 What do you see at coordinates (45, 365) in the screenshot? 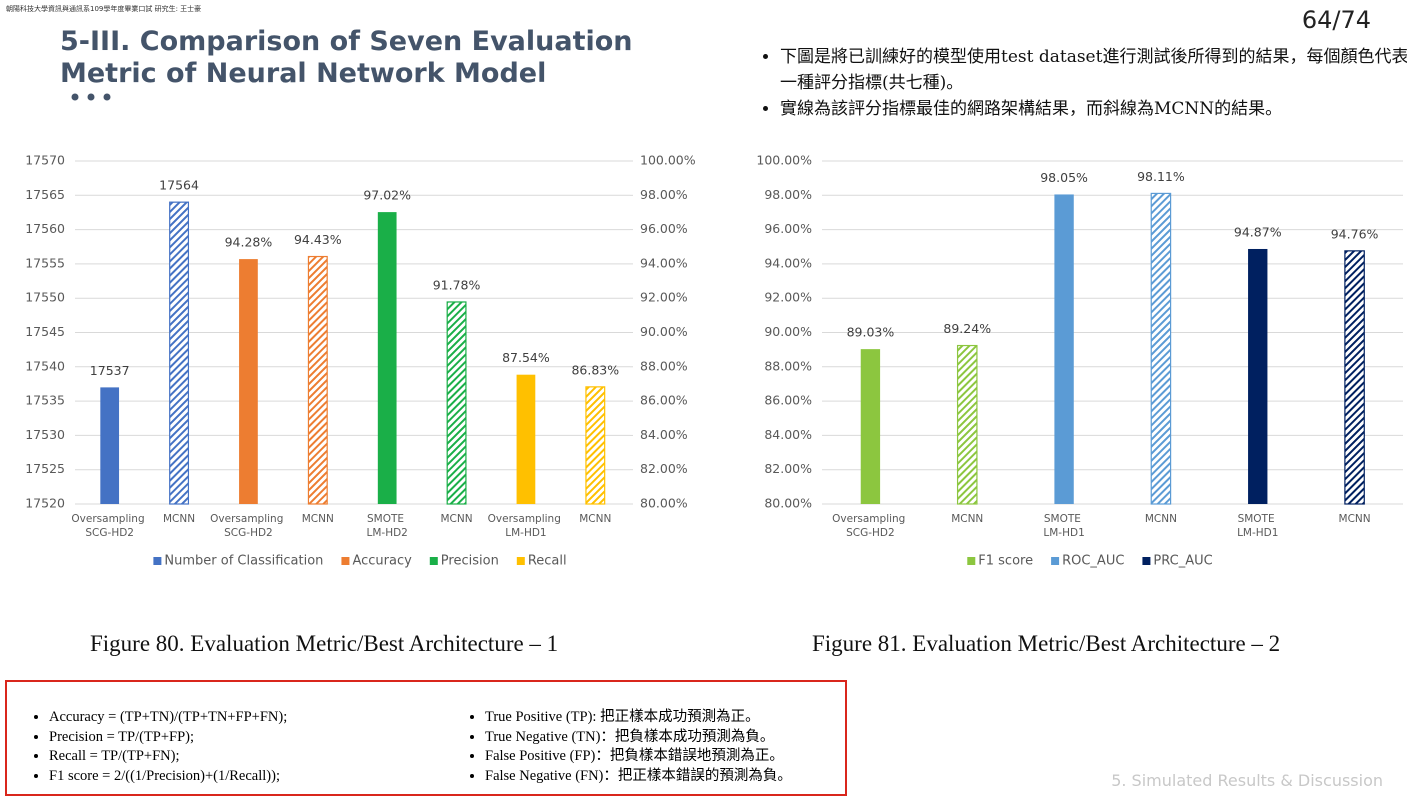
I see `y-tick-label: 17540` at bounding box center [45, 365].